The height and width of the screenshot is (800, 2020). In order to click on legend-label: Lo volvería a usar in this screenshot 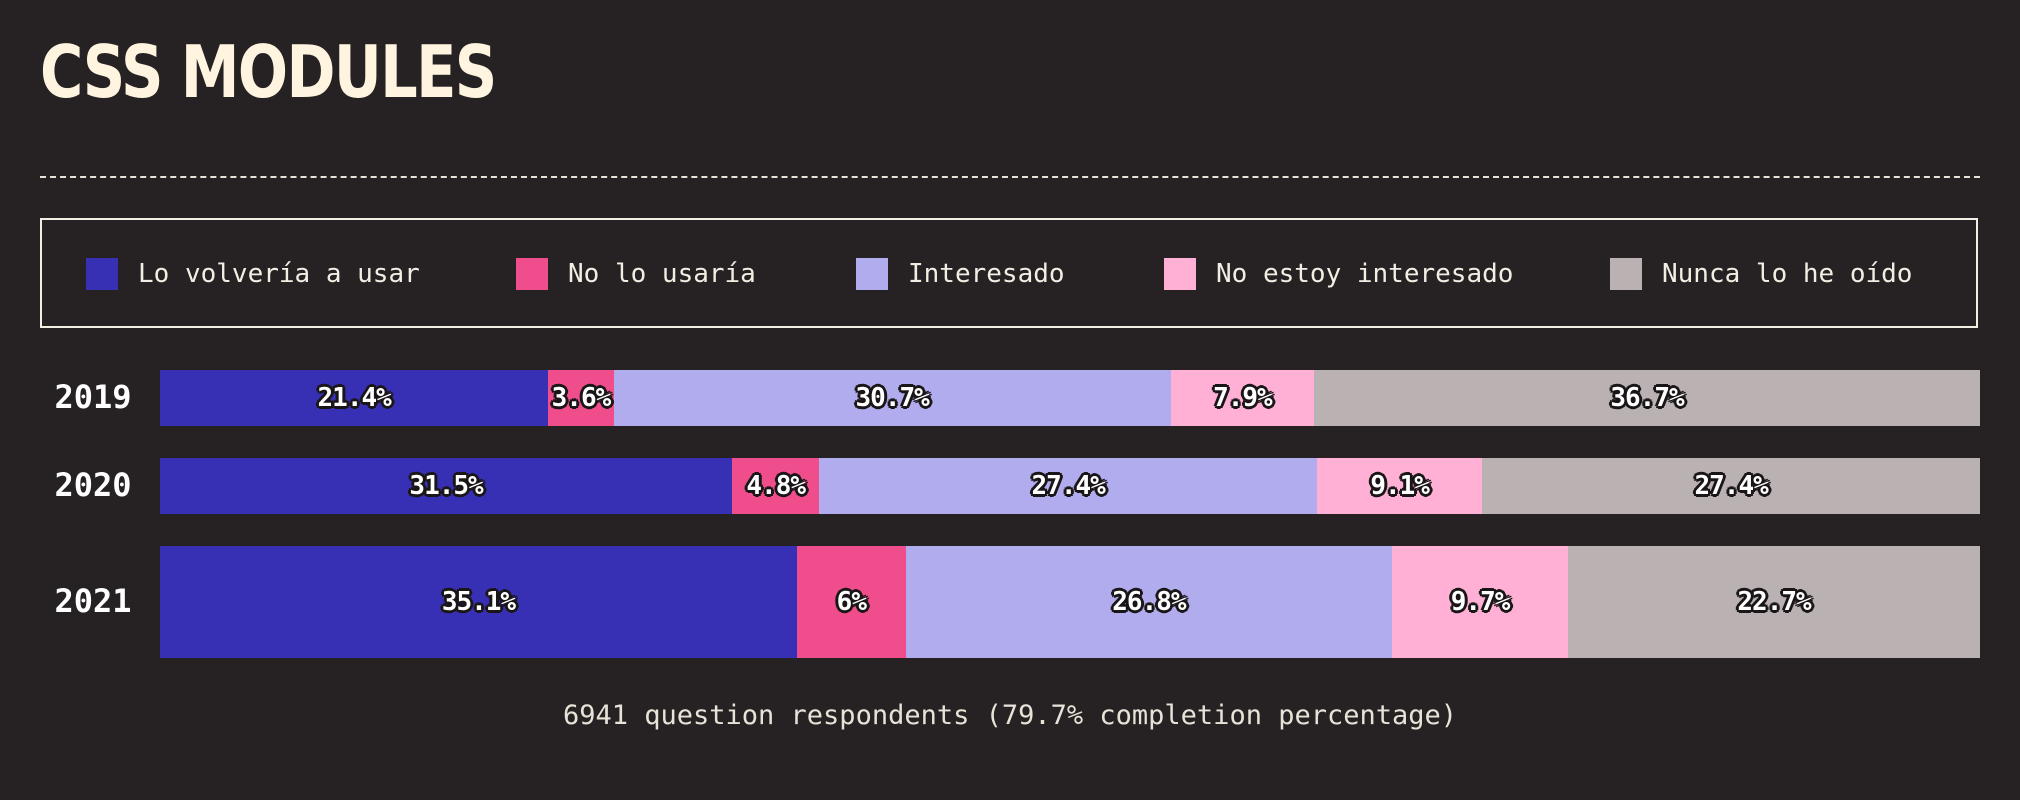, I will do `click(279, 274)`.